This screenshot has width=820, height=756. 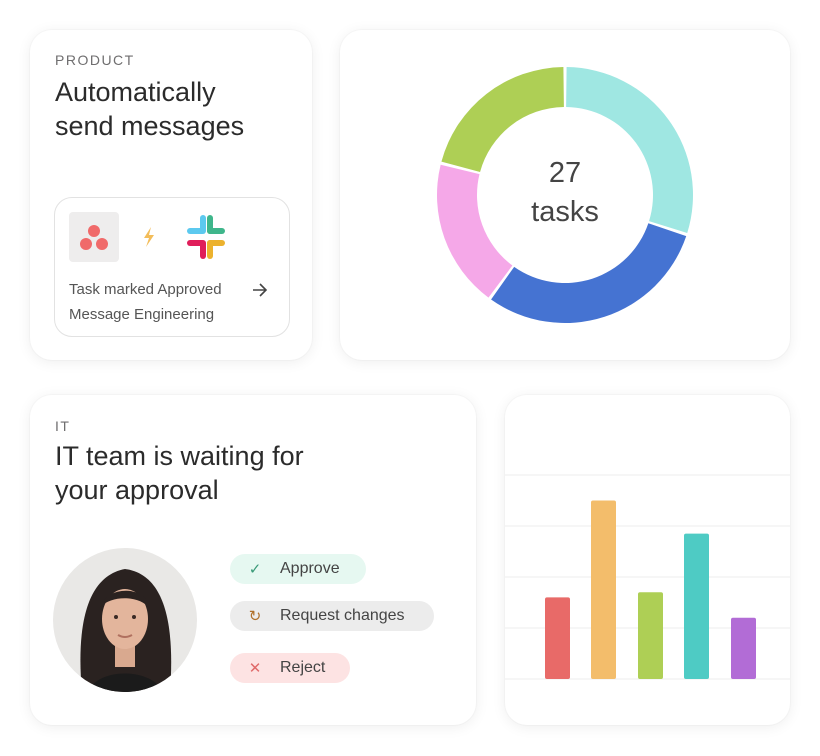 I want to click on it-title-line2: your approval, so click(x=137, y=490).